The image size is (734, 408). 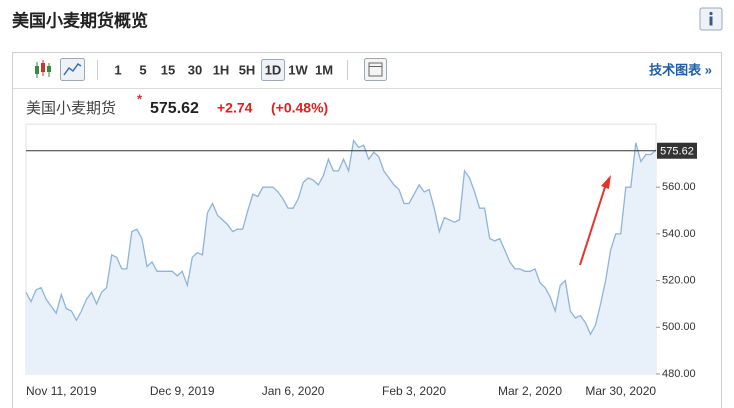 What do you see at coordinates (299, 108) in the screenshot?
I see `quote-change-pct: (+0.48%)` at bounding box center [299, 108].